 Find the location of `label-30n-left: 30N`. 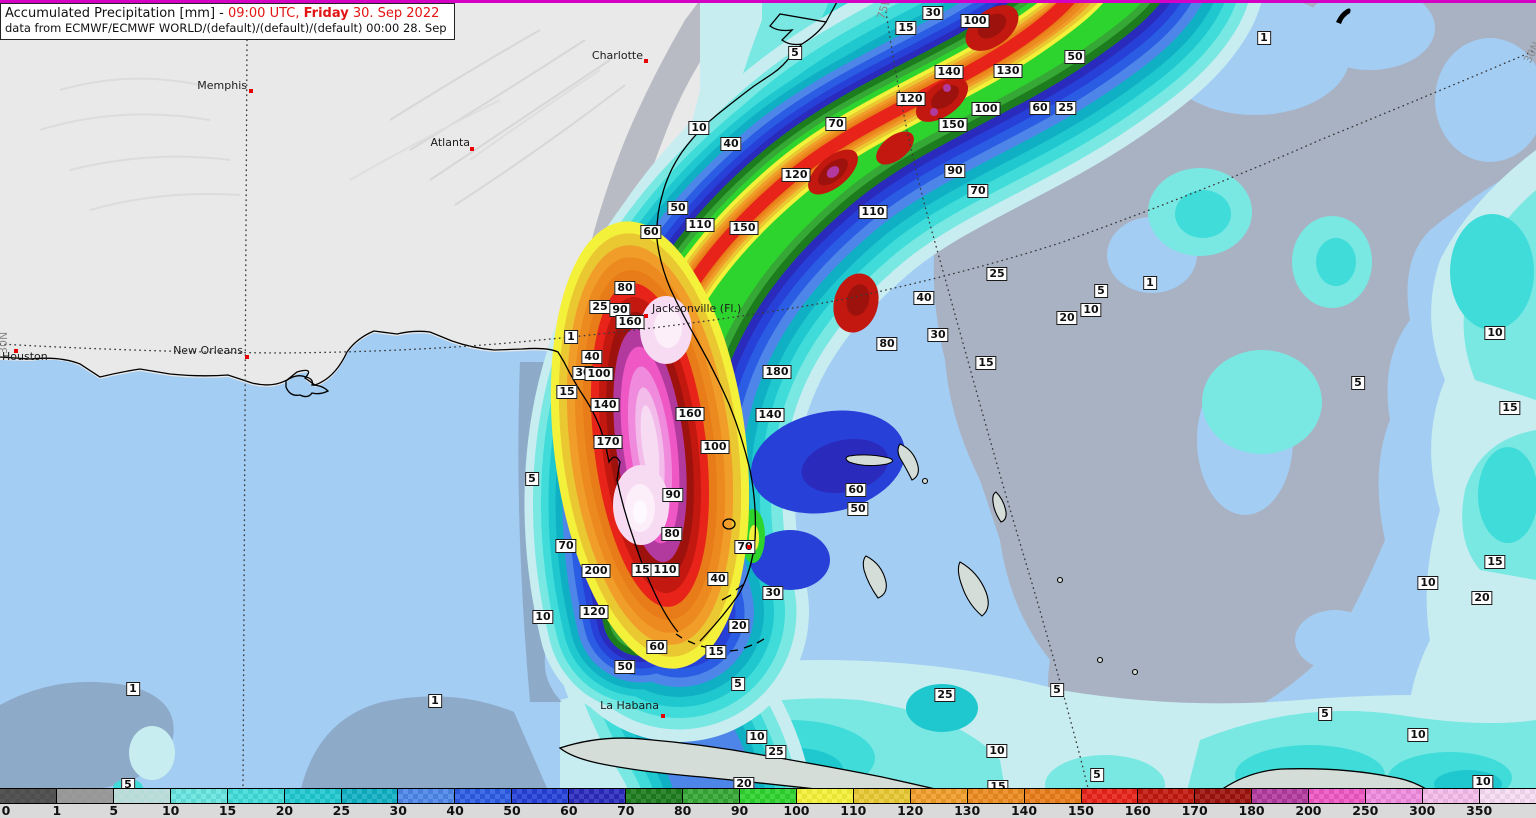

label-30n-left: 30N is located at coordinates (5, 343).